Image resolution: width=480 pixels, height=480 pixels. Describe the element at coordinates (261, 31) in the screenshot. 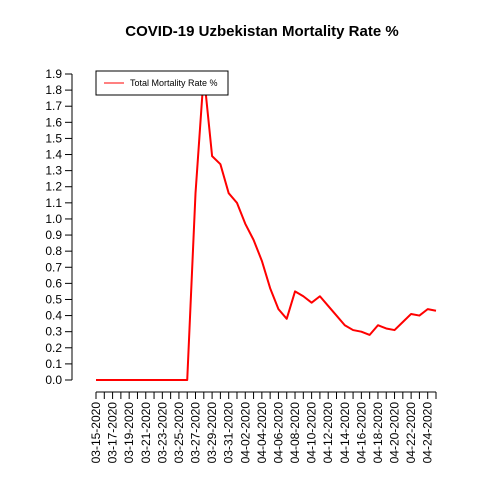

I see `chart-title: COVID-19 Uzbekistan Mortality Rate %` at that location.